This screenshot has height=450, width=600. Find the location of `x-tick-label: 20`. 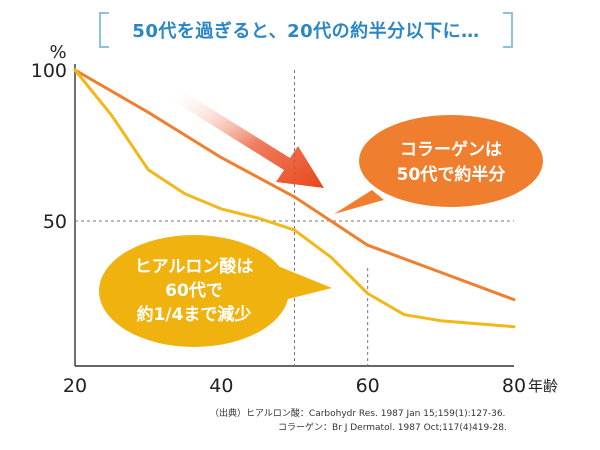

x-tick-label: 20 is located at coordinates (75, 386).